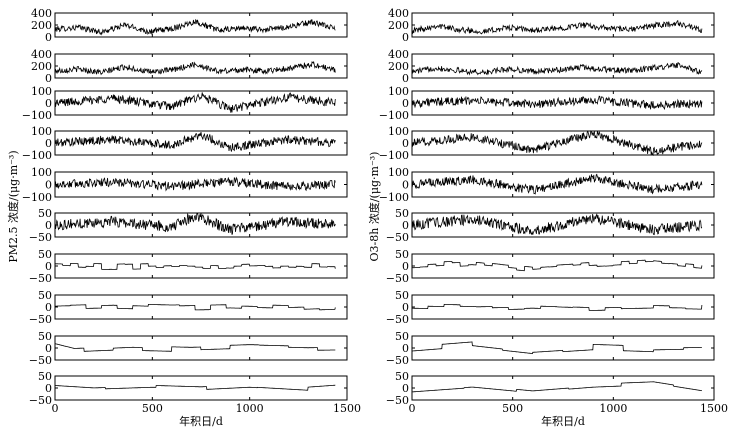 The width and height of the screenshot is (738, 435). Describe the element at coordinates (412, 408) in the screenshot. I see `x-tick-label: 0` at that location.